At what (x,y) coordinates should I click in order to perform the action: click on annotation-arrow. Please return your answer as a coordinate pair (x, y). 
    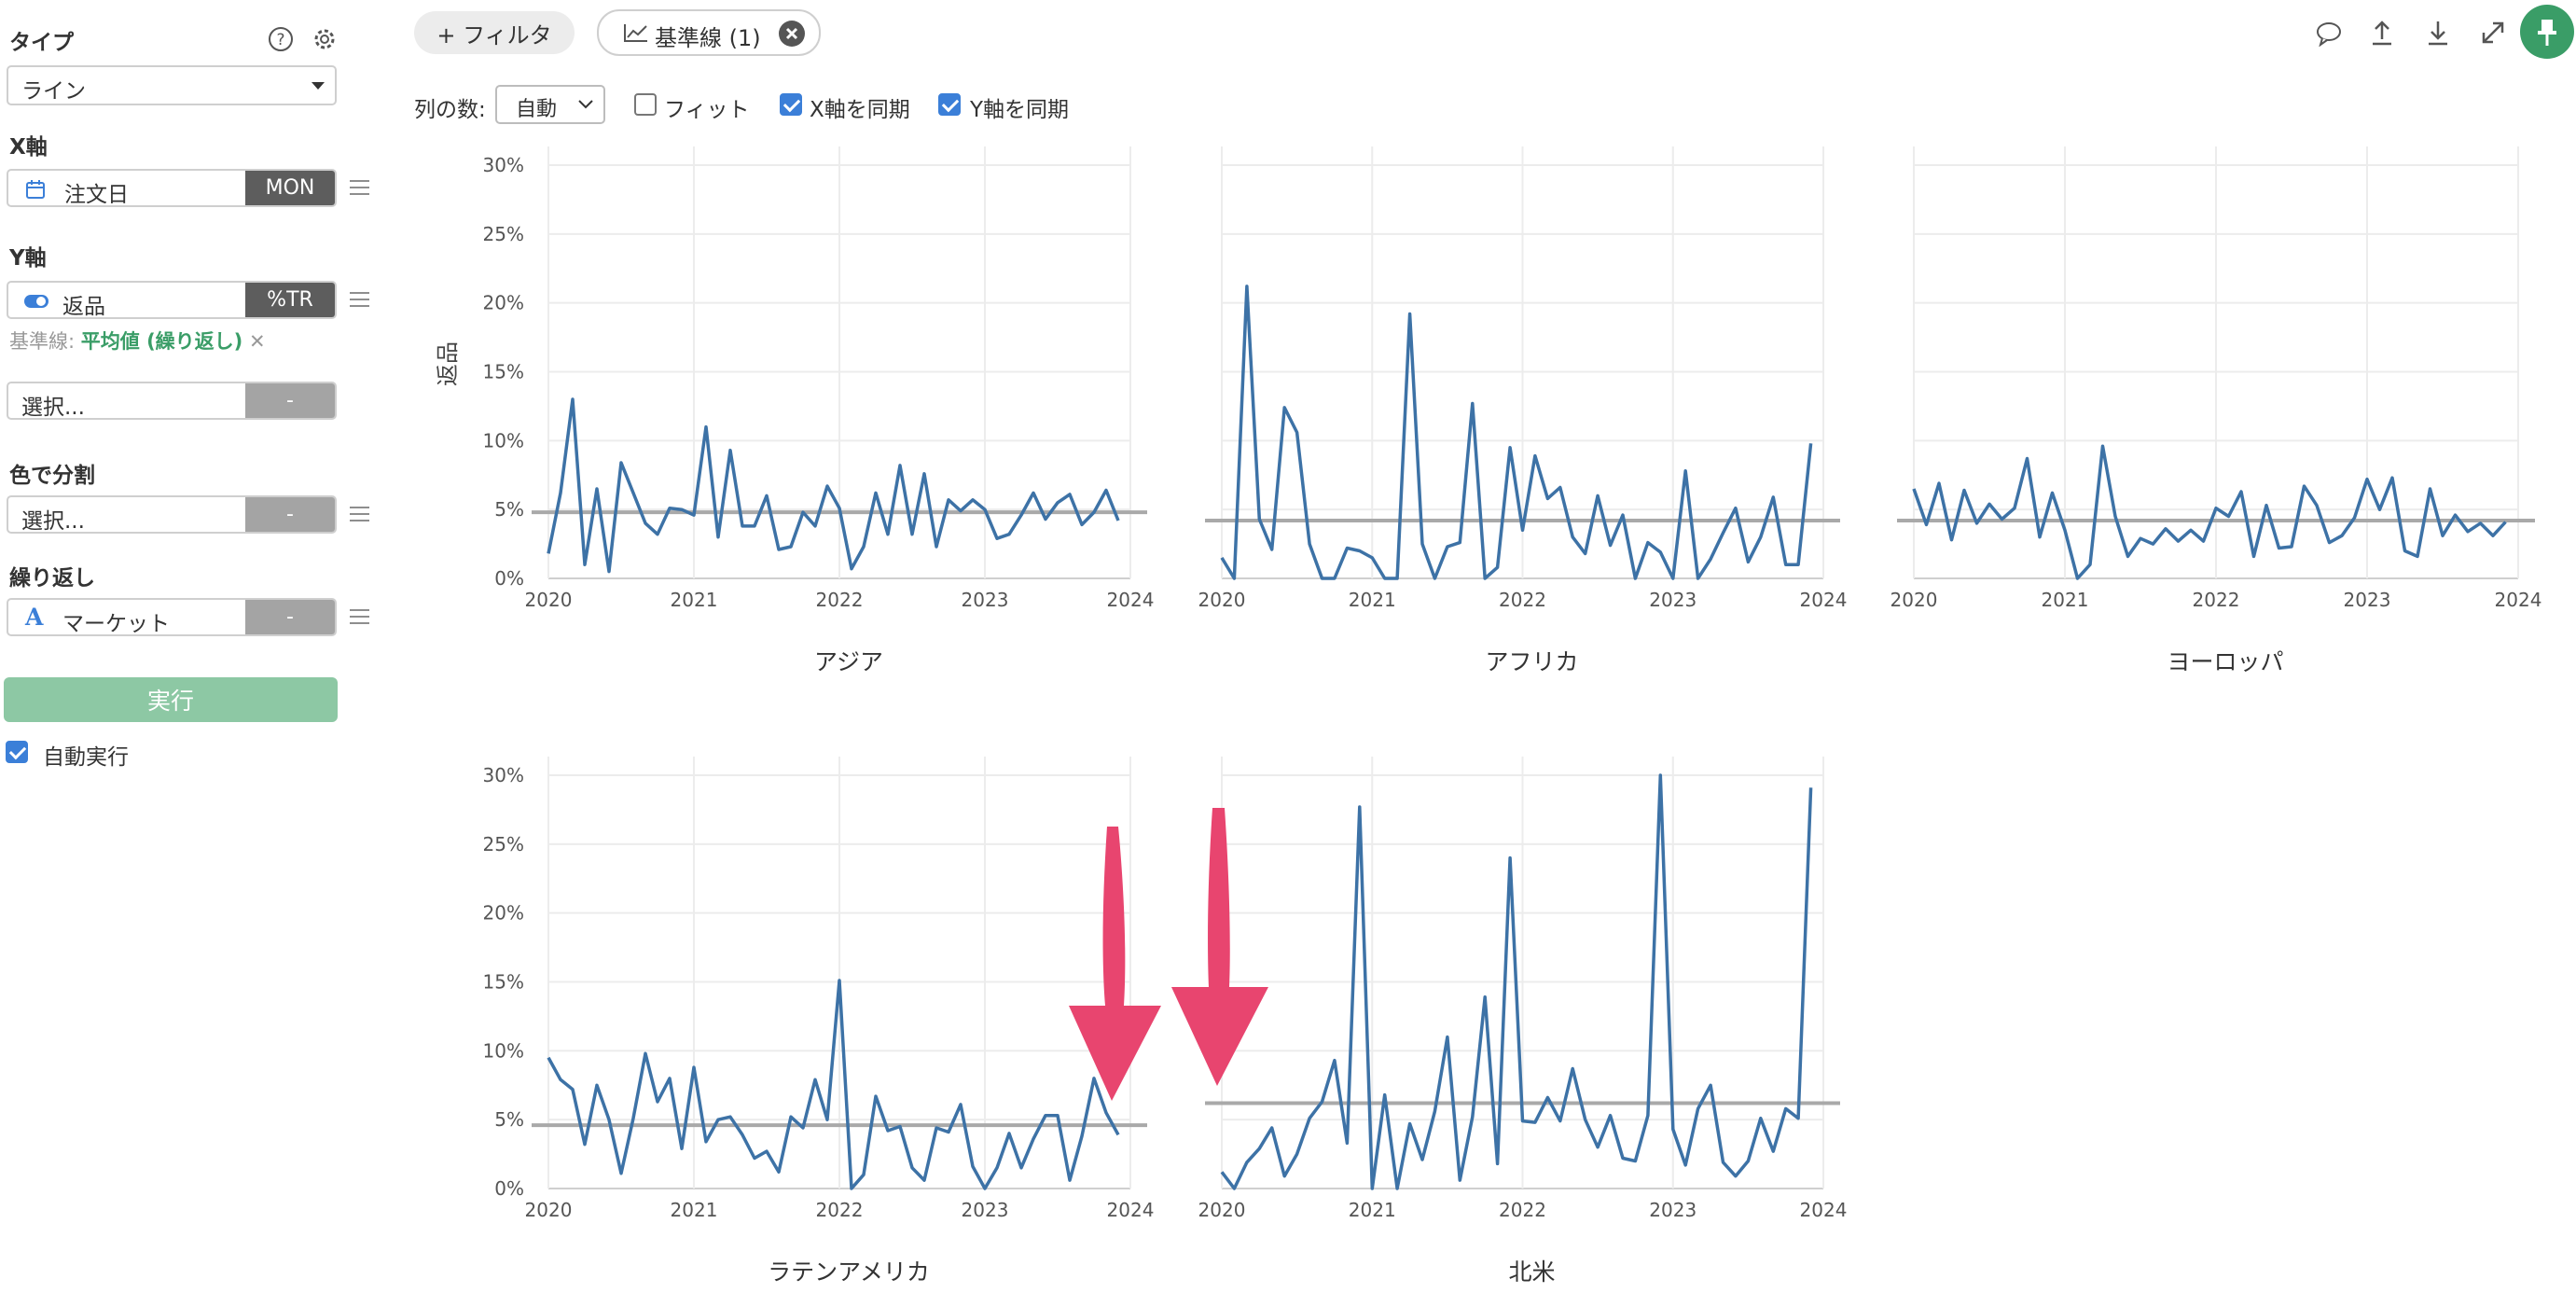
    Looking at the image, I should click on (1219, 947).